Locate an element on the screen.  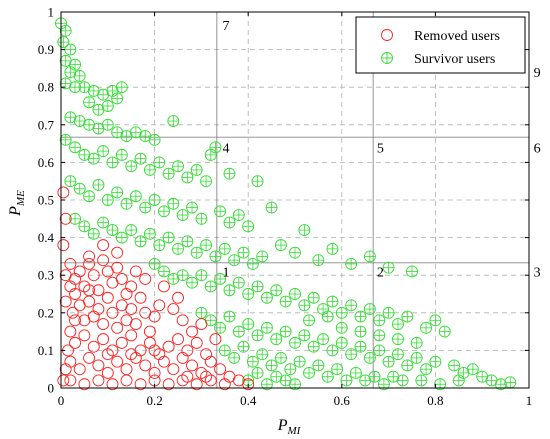
legend-box is located at coordinates (440, 45).